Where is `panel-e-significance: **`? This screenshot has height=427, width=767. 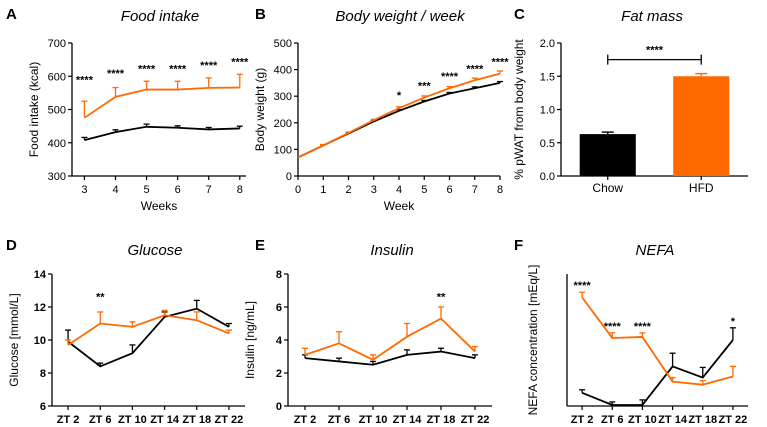 panel-e-significance: ** is located at coordinates (441, 297).